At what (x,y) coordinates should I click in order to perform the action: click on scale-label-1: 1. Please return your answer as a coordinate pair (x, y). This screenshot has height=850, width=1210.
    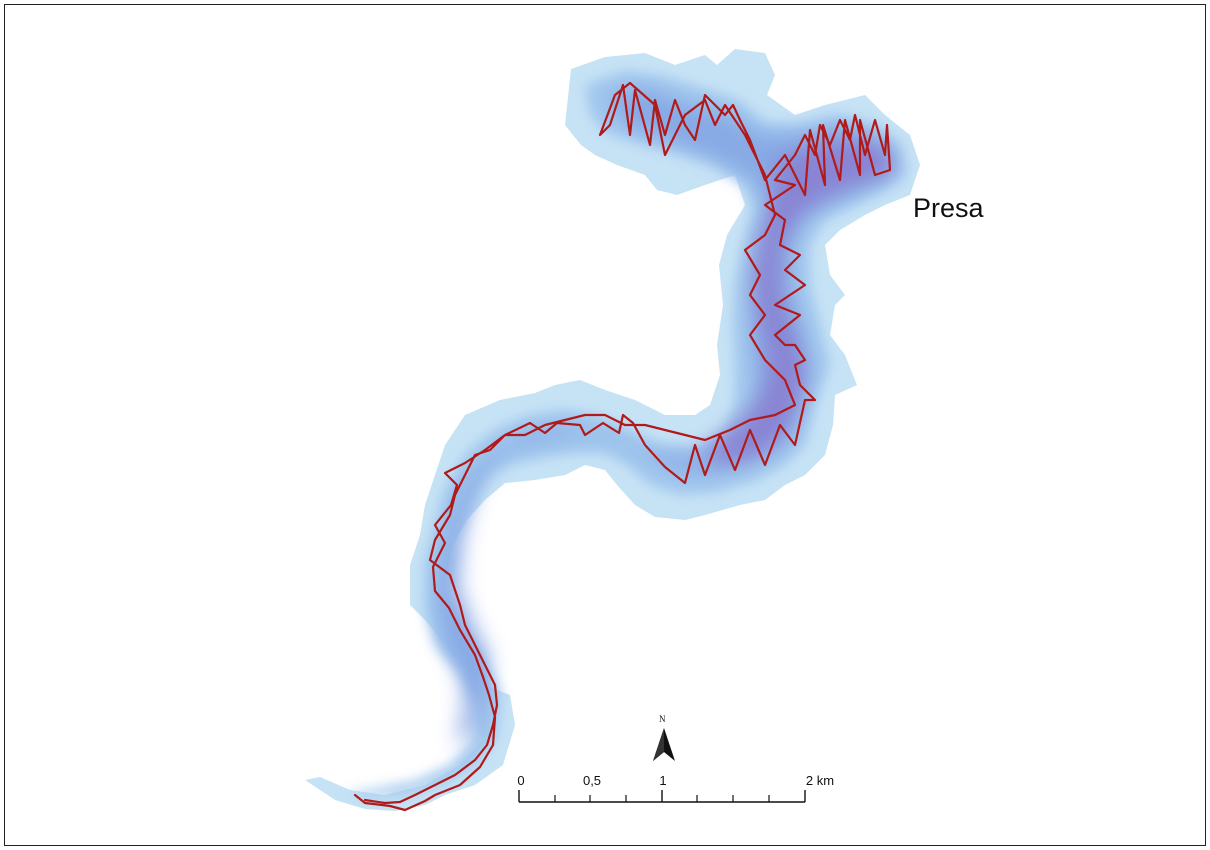
    Looking at the image, I should click on (663, 780).